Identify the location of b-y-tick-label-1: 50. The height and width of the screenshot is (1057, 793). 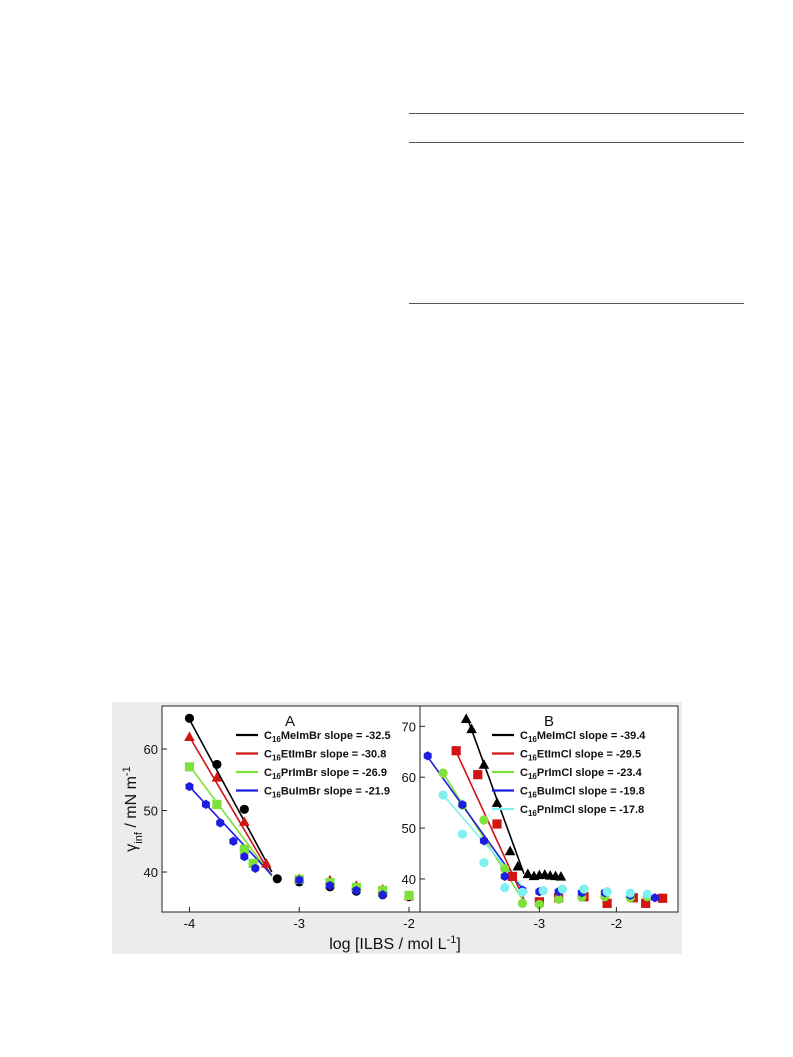
(409, 828).